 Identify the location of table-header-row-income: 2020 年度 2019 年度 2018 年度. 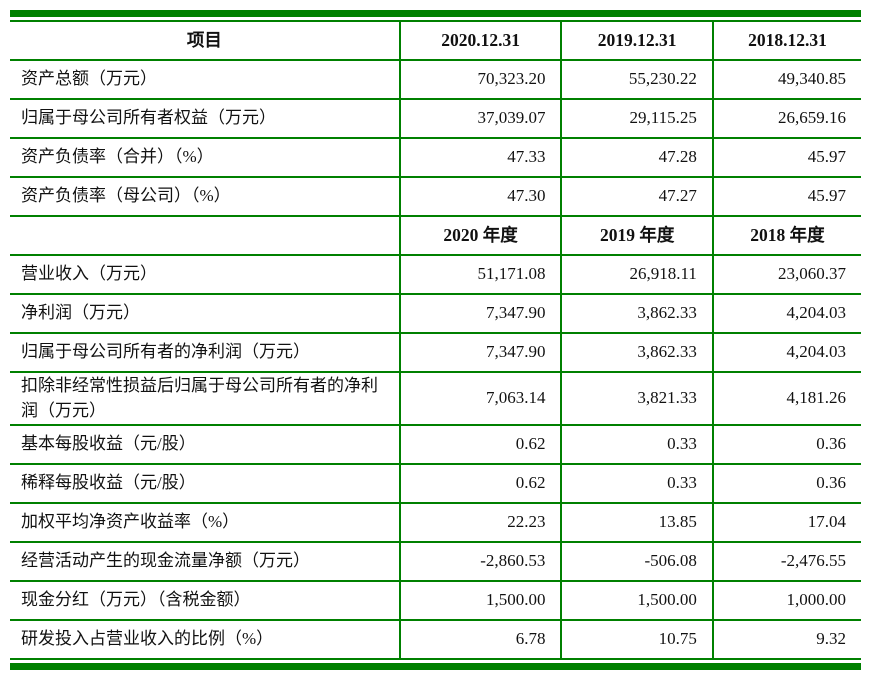
(435, 236).